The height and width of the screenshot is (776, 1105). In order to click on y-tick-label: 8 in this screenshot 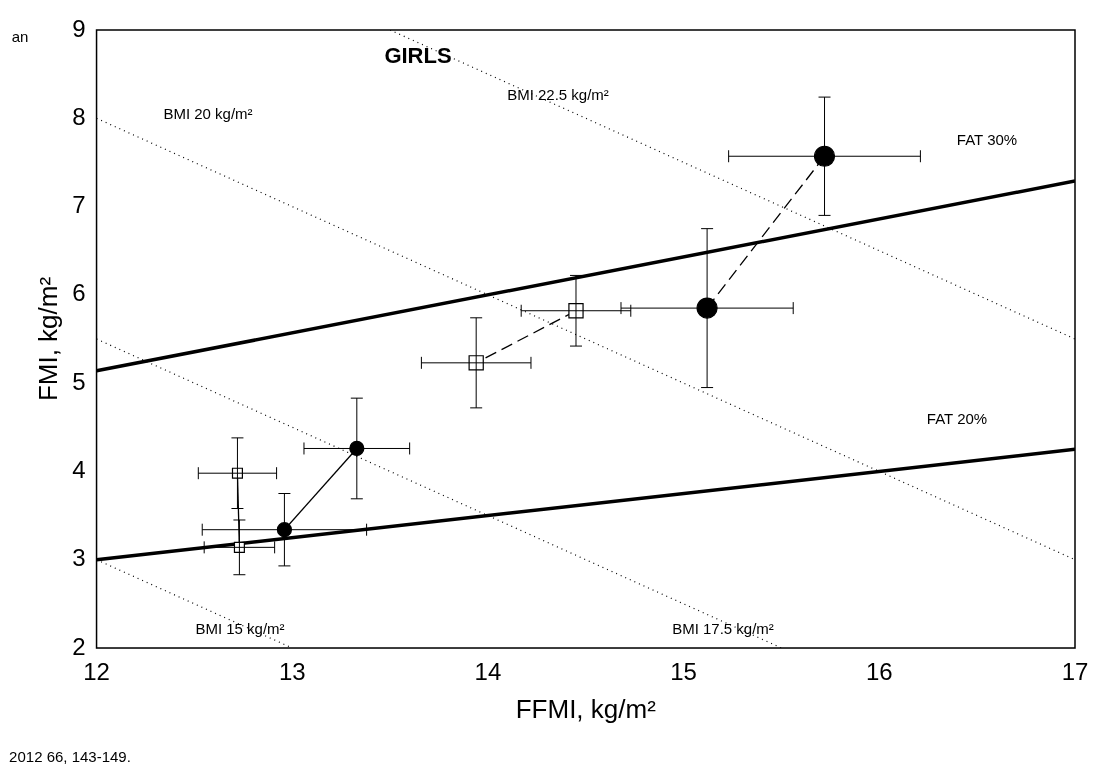, I will do `click(79, 116)`.